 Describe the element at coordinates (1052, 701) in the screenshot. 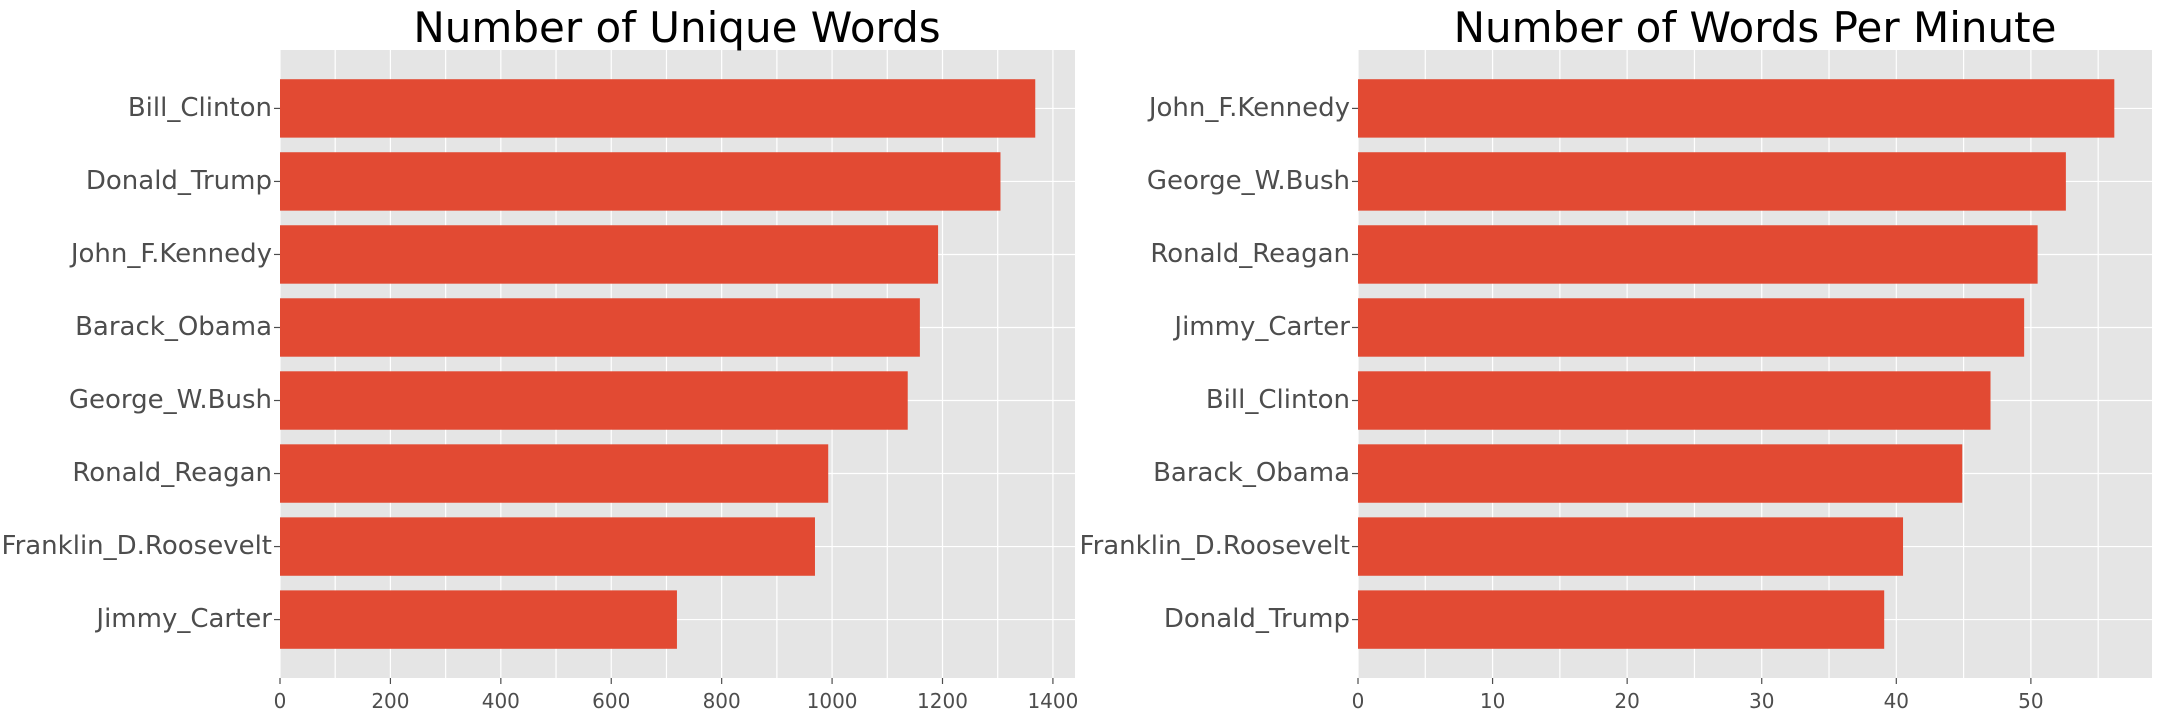

I see `x-tick-label: 1400` at that location.